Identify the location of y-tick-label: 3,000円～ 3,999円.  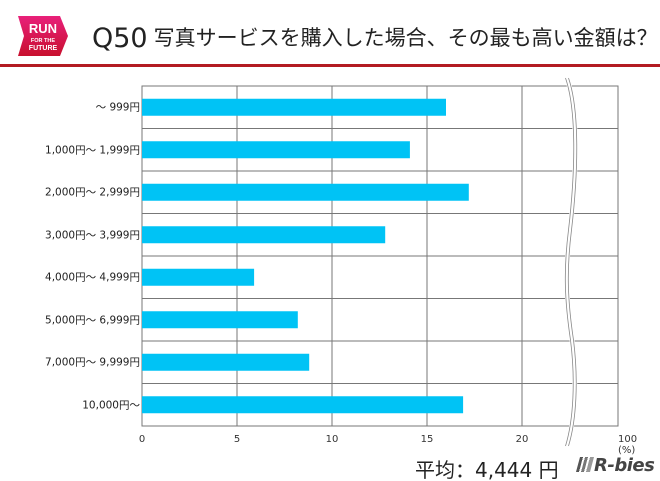
(92, 235).